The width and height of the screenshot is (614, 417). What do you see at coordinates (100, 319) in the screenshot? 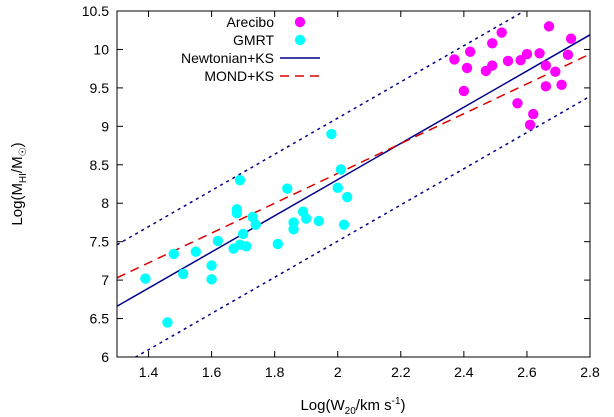
I see `y-tick-label: 6.5` at bounding box center [100, 319].